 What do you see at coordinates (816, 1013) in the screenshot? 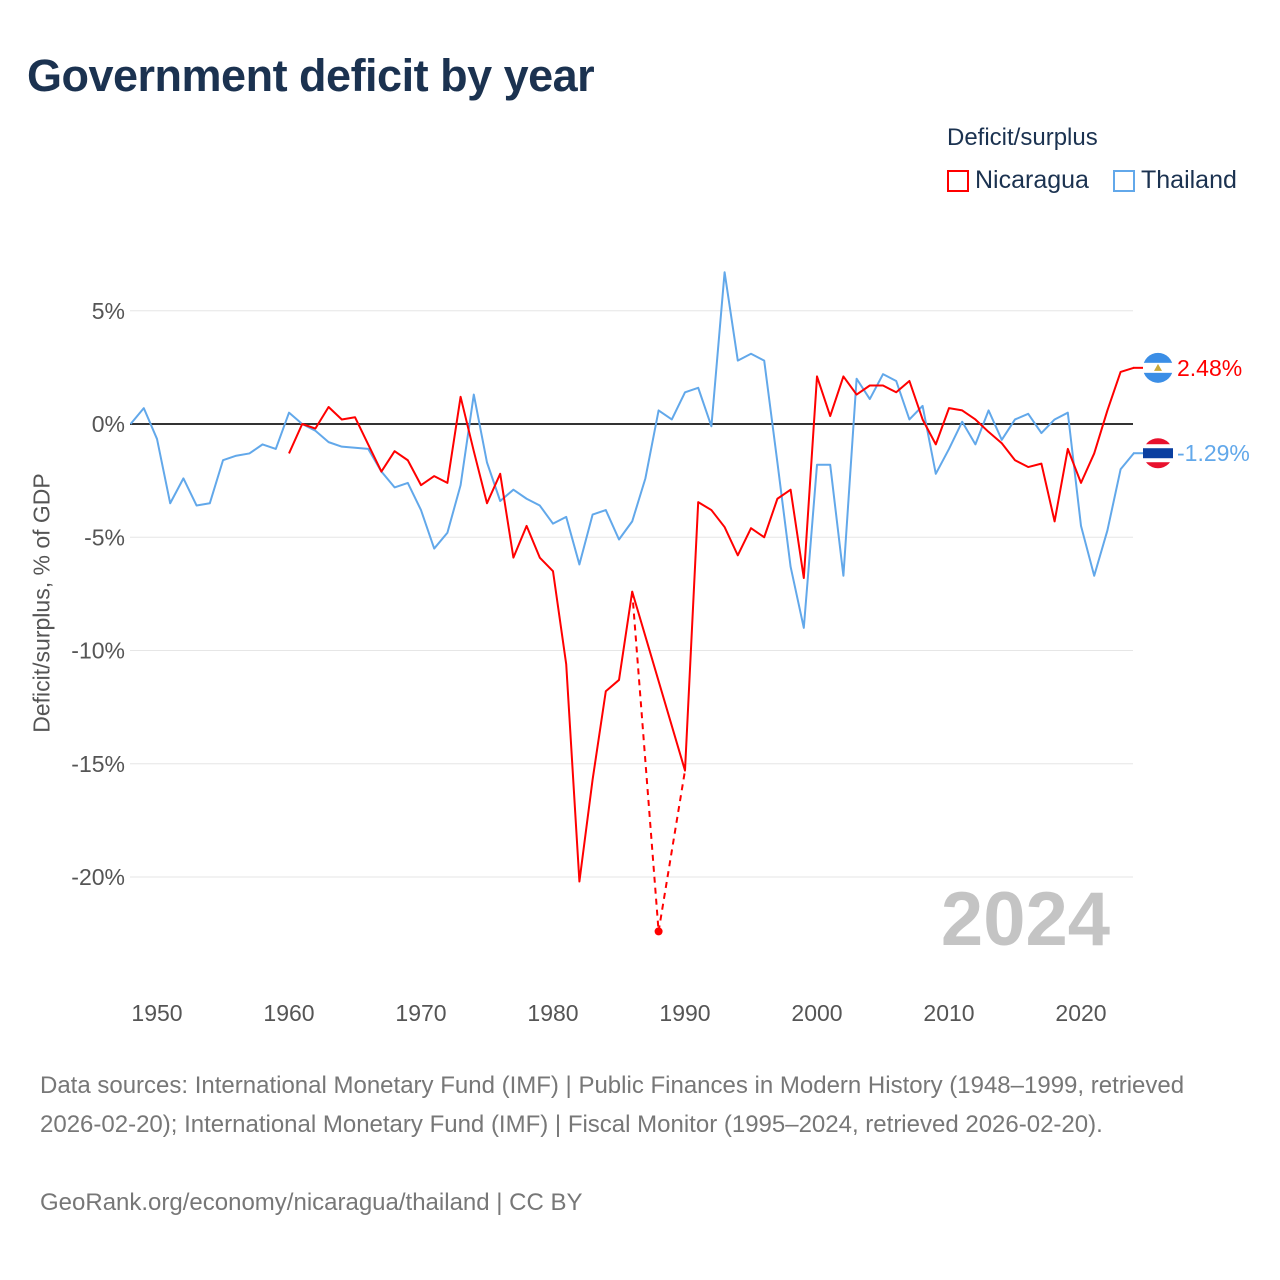
I see `x-tick-label: 2000` at bounding box center [816, 1013].